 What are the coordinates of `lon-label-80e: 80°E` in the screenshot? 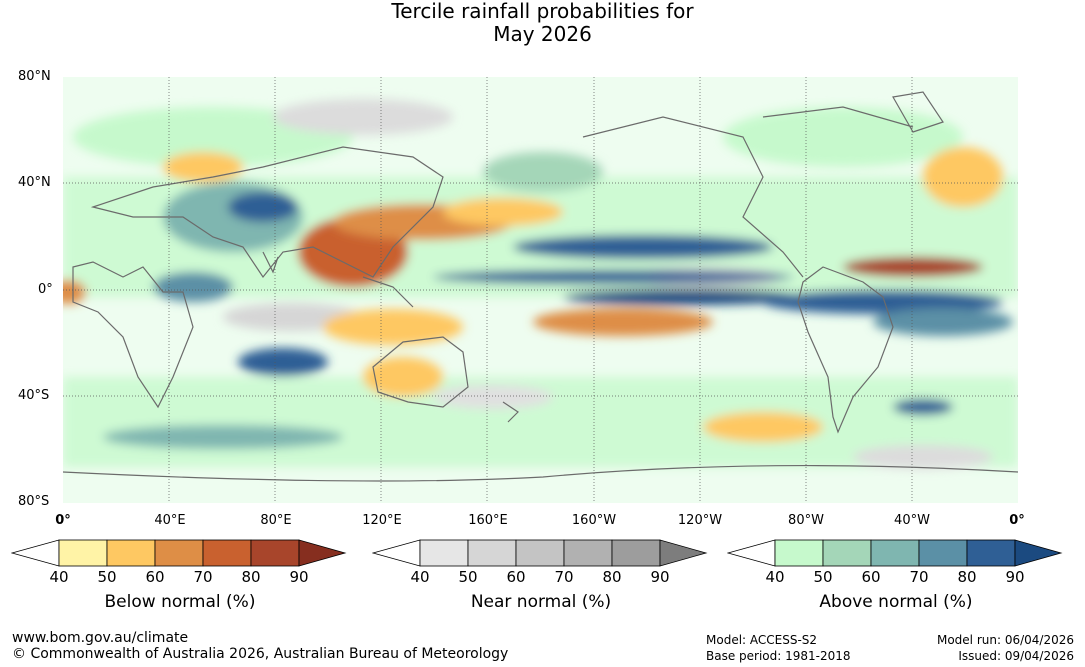 It's located at (276, 520).